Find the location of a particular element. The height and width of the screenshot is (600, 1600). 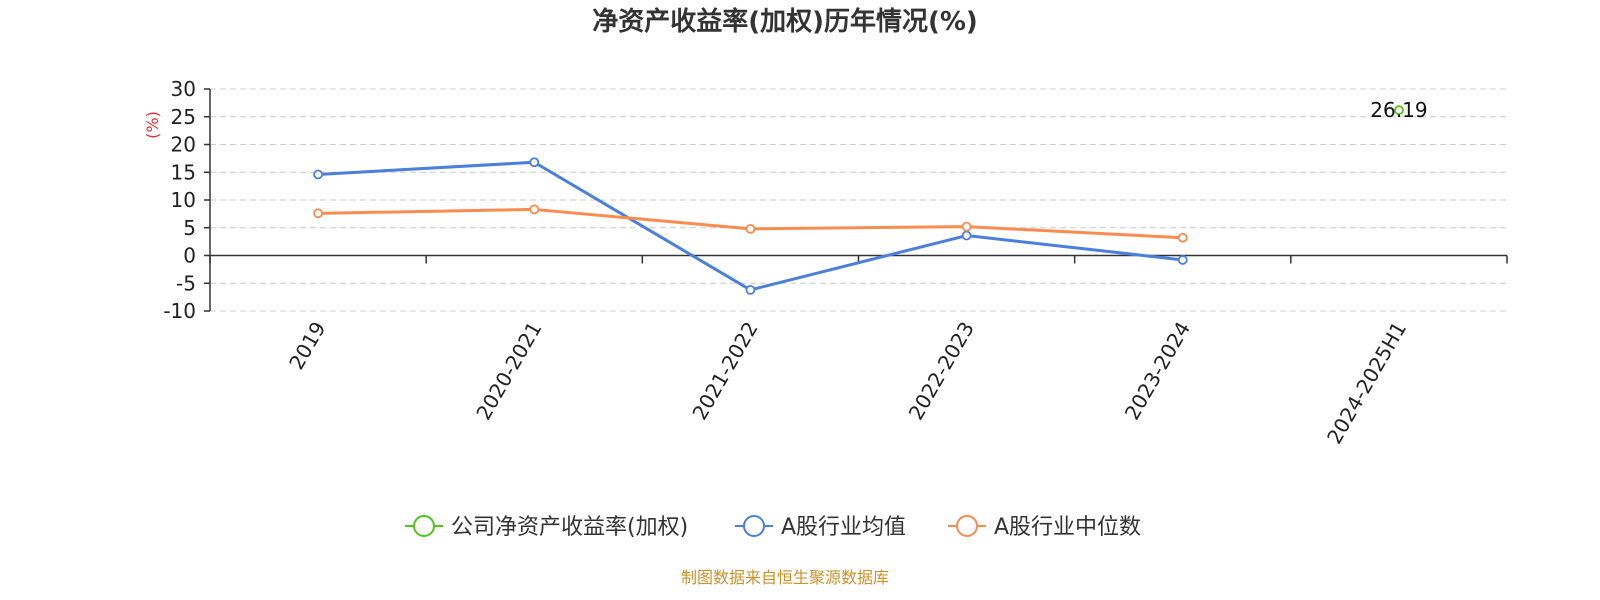

y-tick-label: -10 is located at coordinates (179, 311).